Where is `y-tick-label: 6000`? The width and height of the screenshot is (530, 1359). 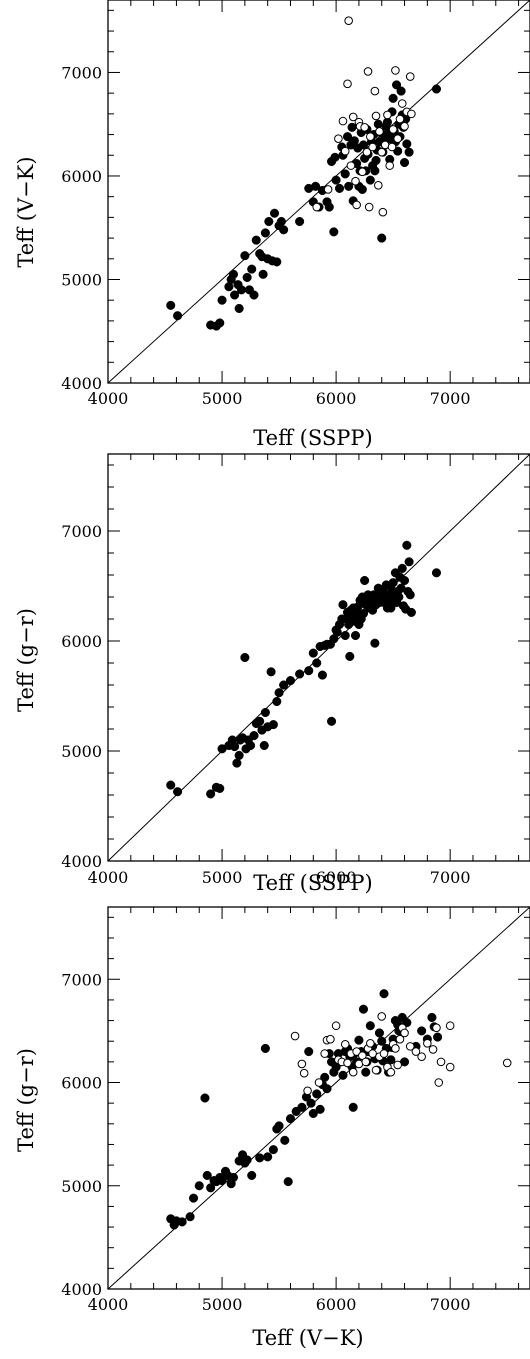 y-tick-label: 6000 is located at coordinates (81, 641).